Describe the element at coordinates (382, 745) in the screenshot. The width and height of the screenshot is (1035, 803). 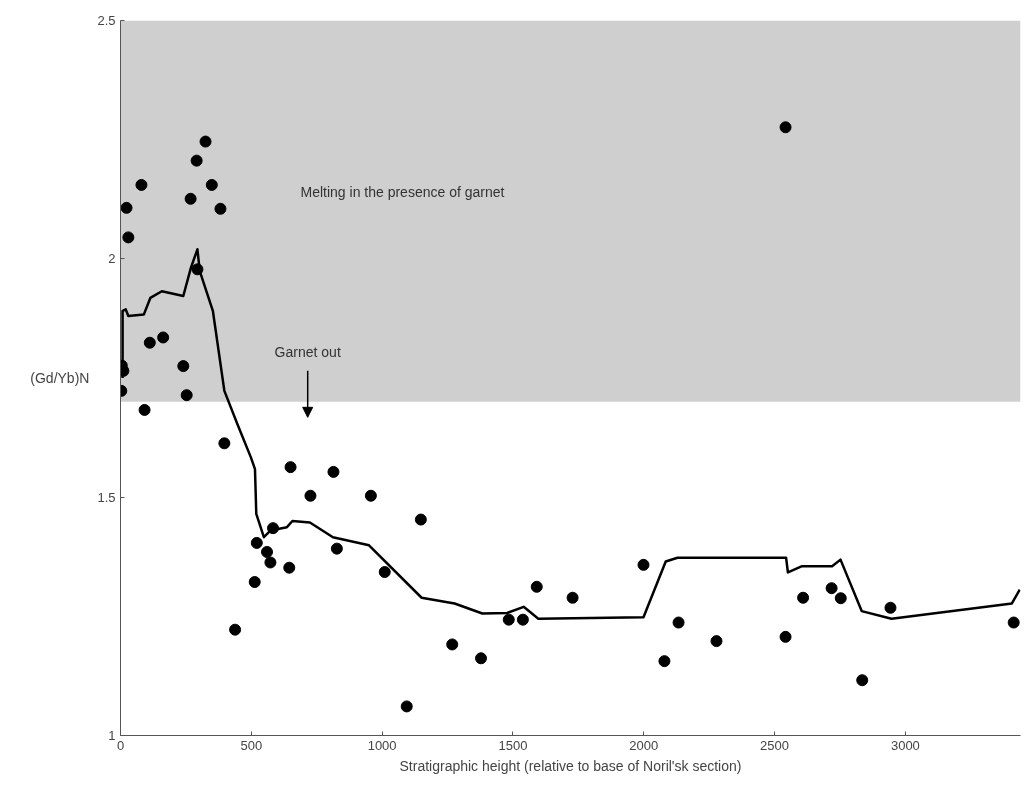
I see `x-tick-label: 1000` at that location.